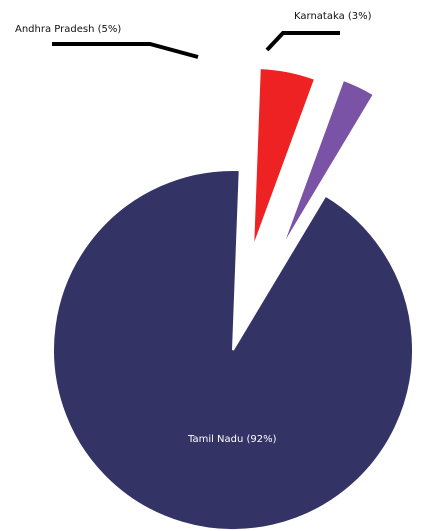  What do you see at coordinates (328, 164) in the screenshot?
I see `pie-slice-karnataka` at bounding box center [328, 164].